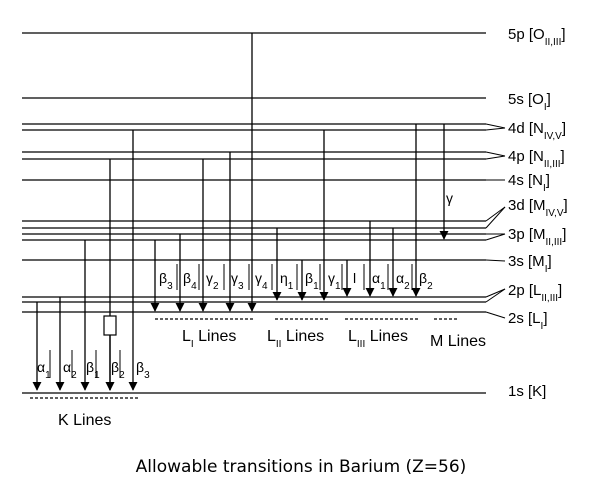  Describe the element at coordinates (527, 391) in the screenshot. I see `level-label-1s: 1s [K]` at that location.